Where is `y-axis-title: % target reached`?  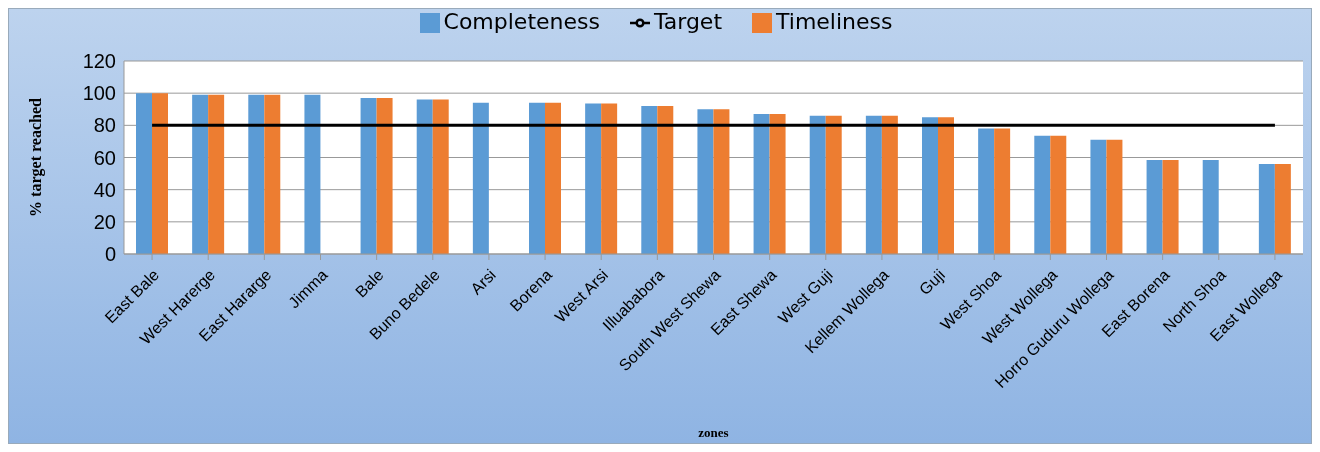
y-axis-title: % target reached is located at coordinates (35, 157).